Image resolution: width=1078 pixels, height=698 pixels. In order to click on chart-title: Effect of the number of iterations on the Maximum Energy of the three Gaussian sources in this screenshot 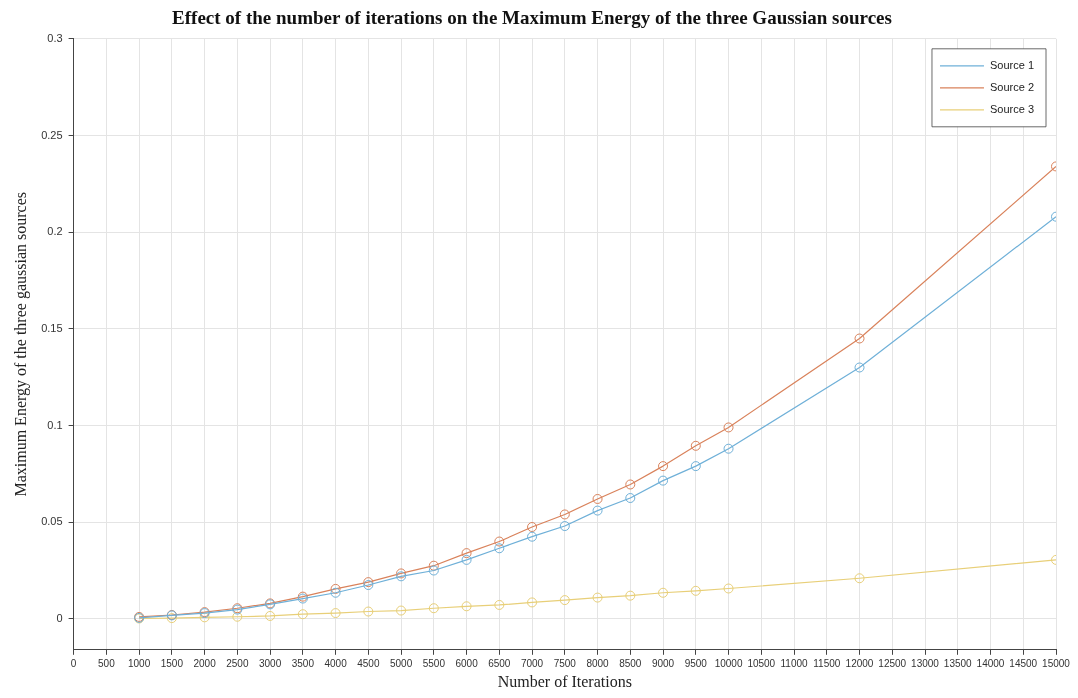, I will do `click(532, 18)`.